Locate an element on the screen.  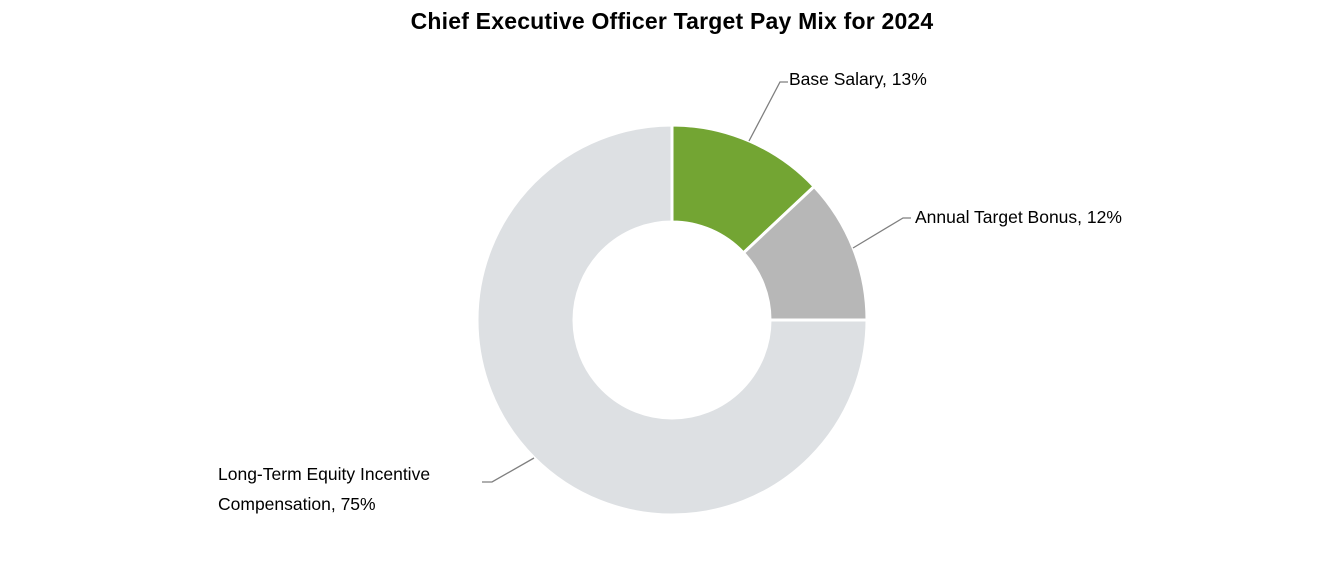
label-long-term-equity-line2: Compensation, 75% is located at coordinates (297, 504).